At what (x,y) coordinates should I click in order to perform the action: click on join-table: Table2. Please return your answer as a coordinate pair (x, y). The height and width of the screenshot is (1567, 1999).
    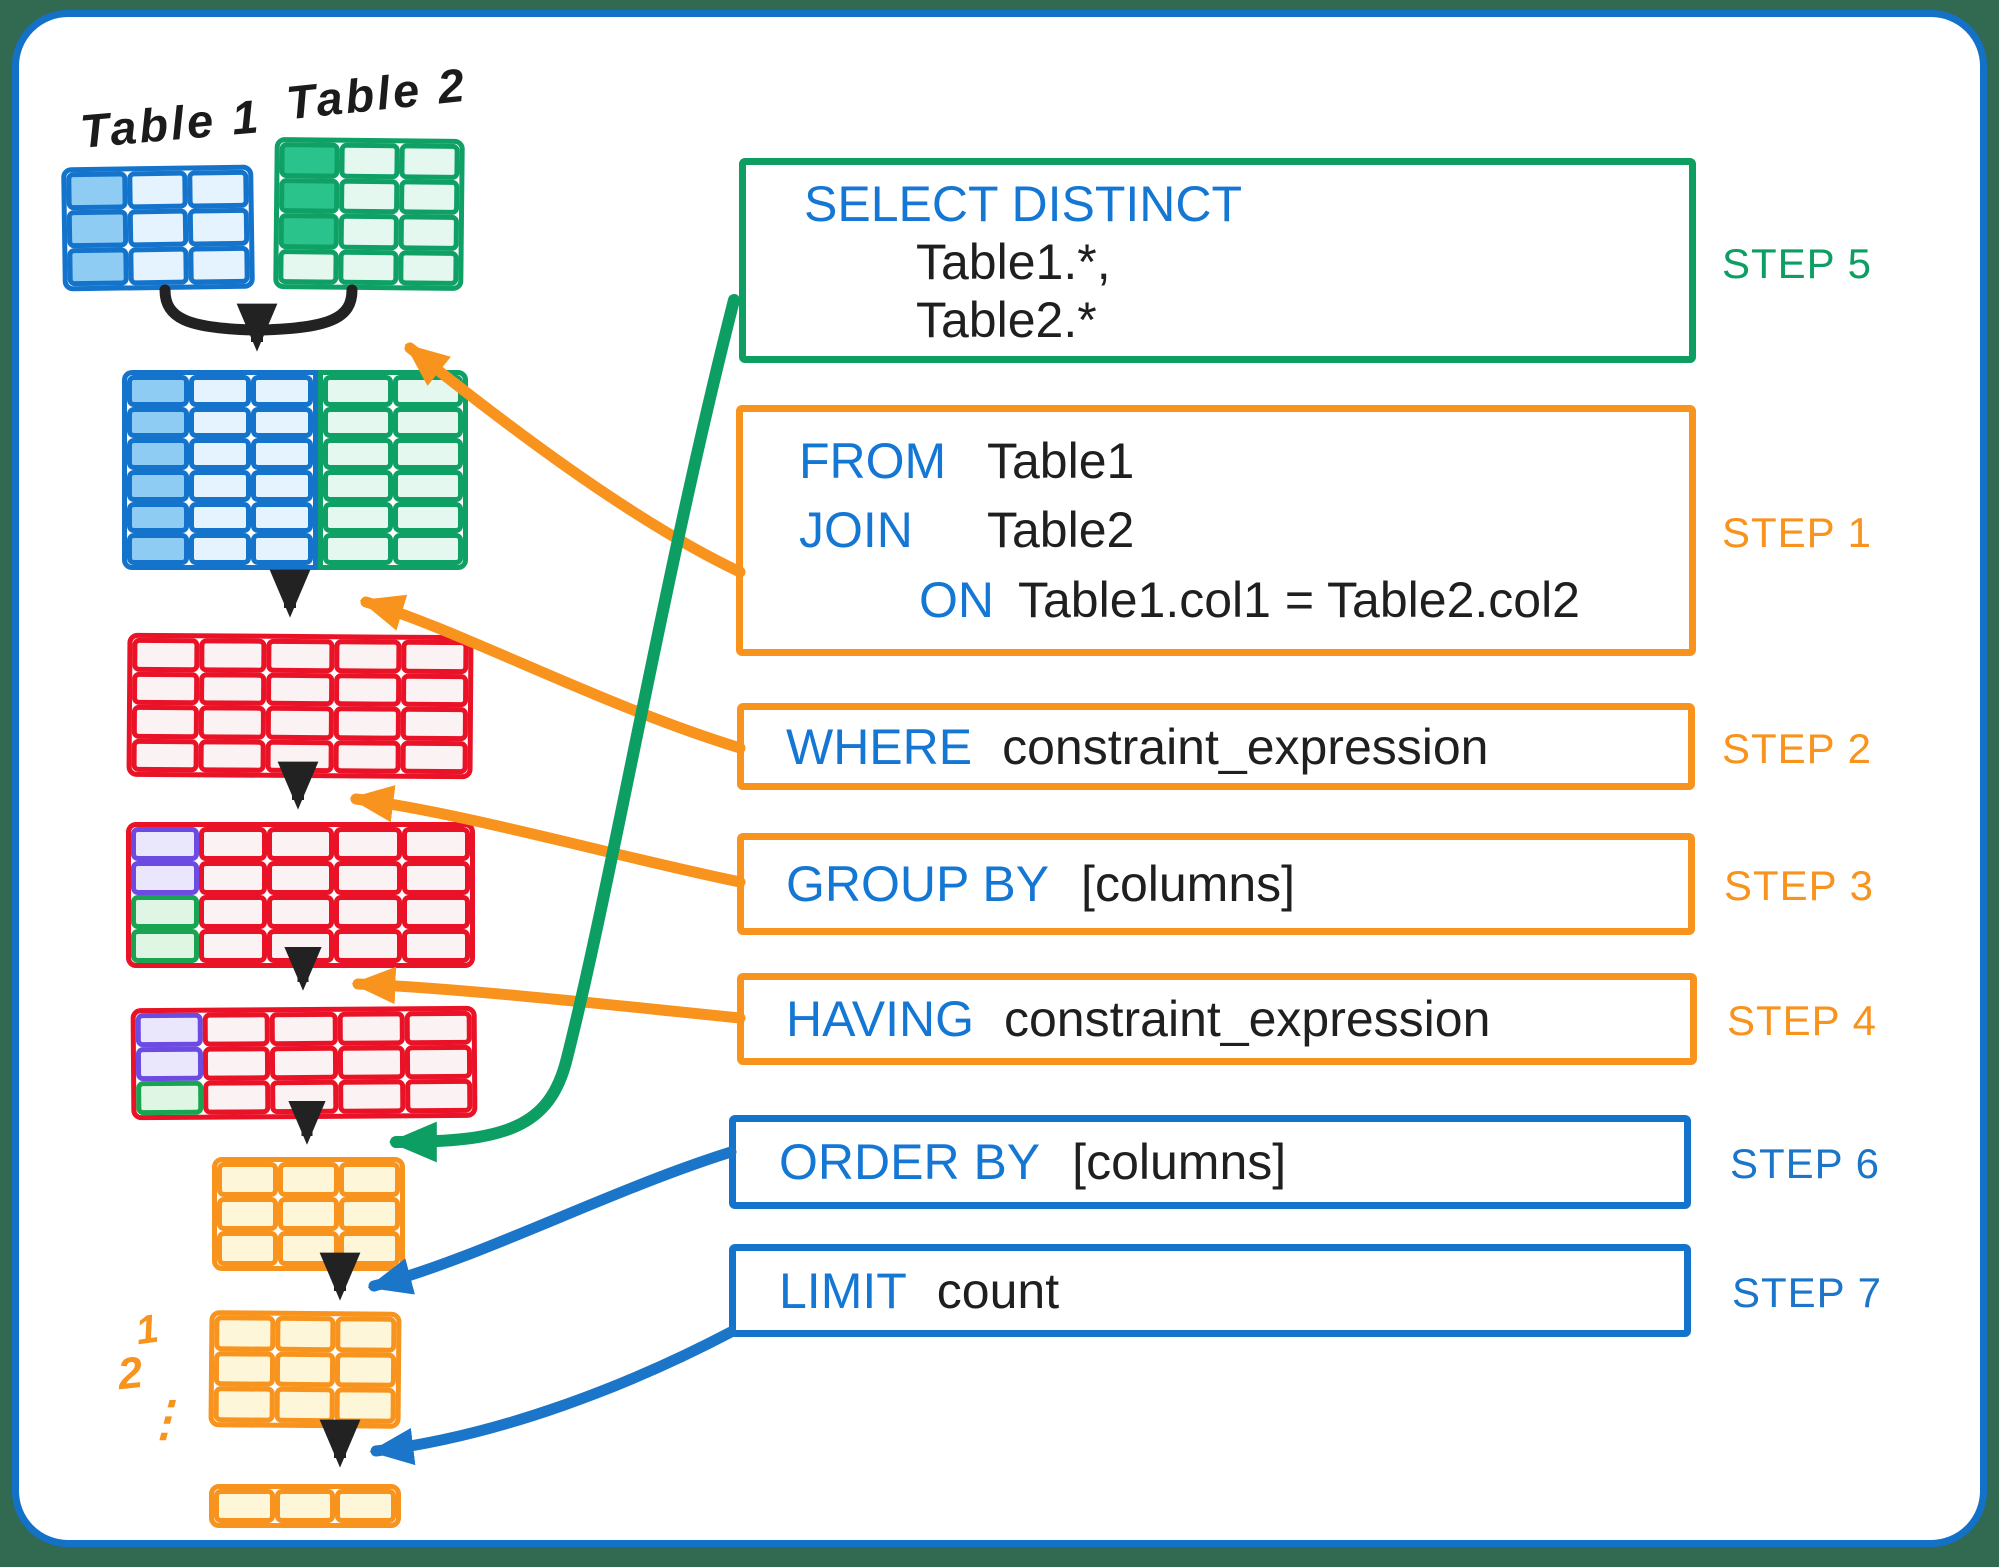
    Looking at the image, I should click on (1061, 530).